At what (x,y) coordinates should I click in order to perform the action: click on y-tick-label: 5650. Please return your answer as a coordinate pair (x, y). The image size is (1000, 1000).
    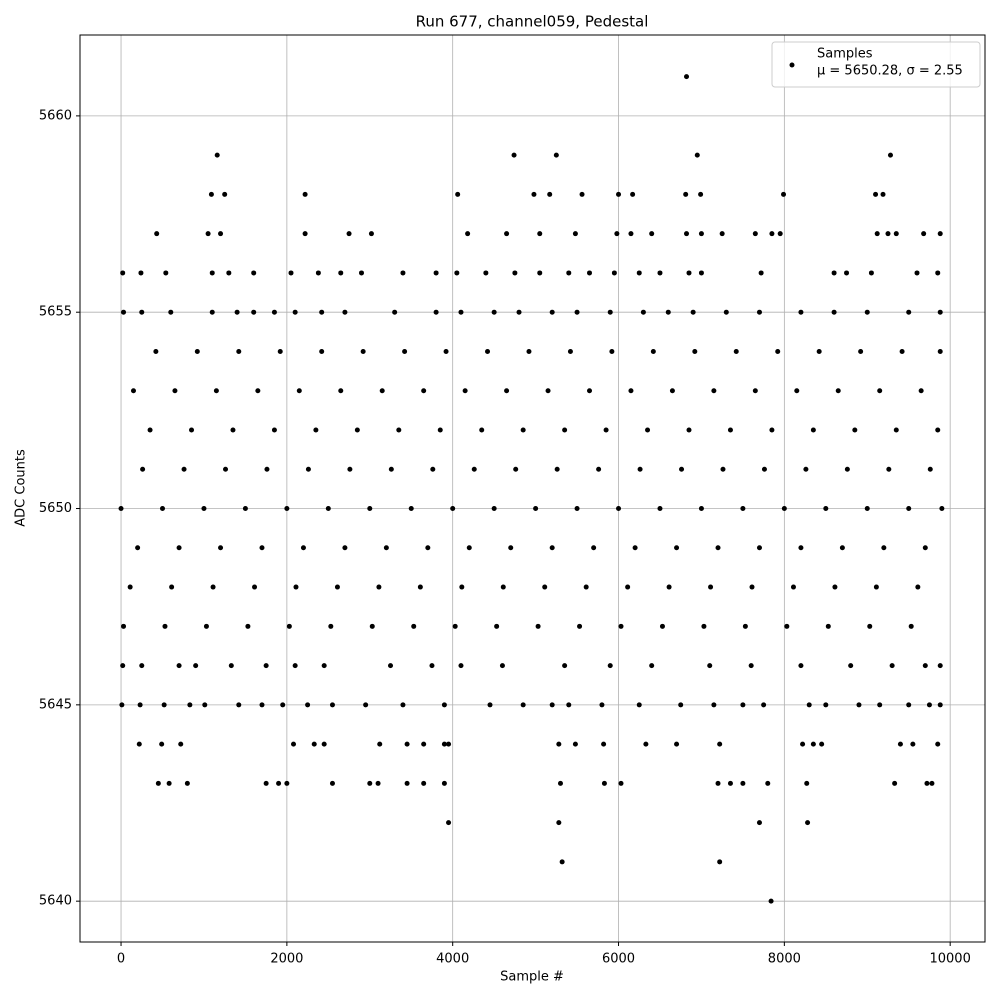
    Looking at the image, I should click on (55, 508).